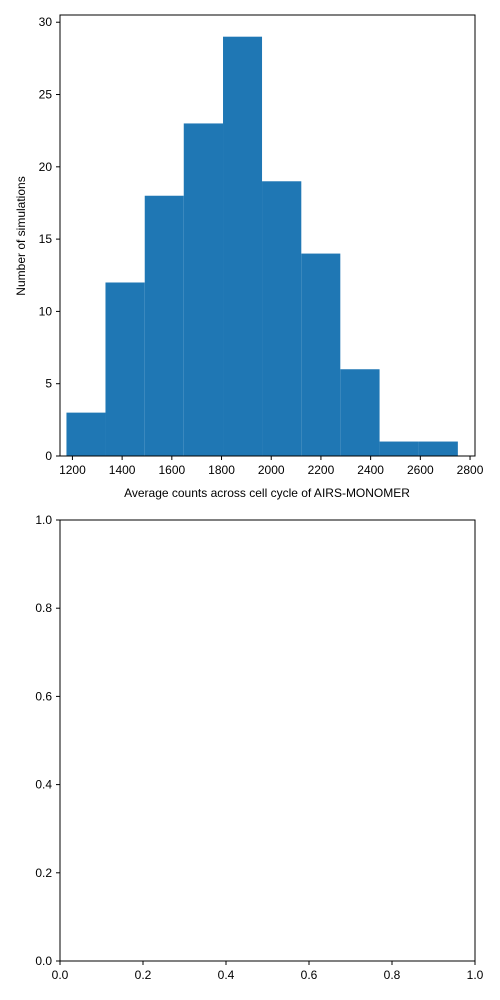 The height and width of the screenshot is (1000, 500). Describe the element at coordinates (43, 696) in the screenshot. I see `y-tick-label: 0.6` at that location.